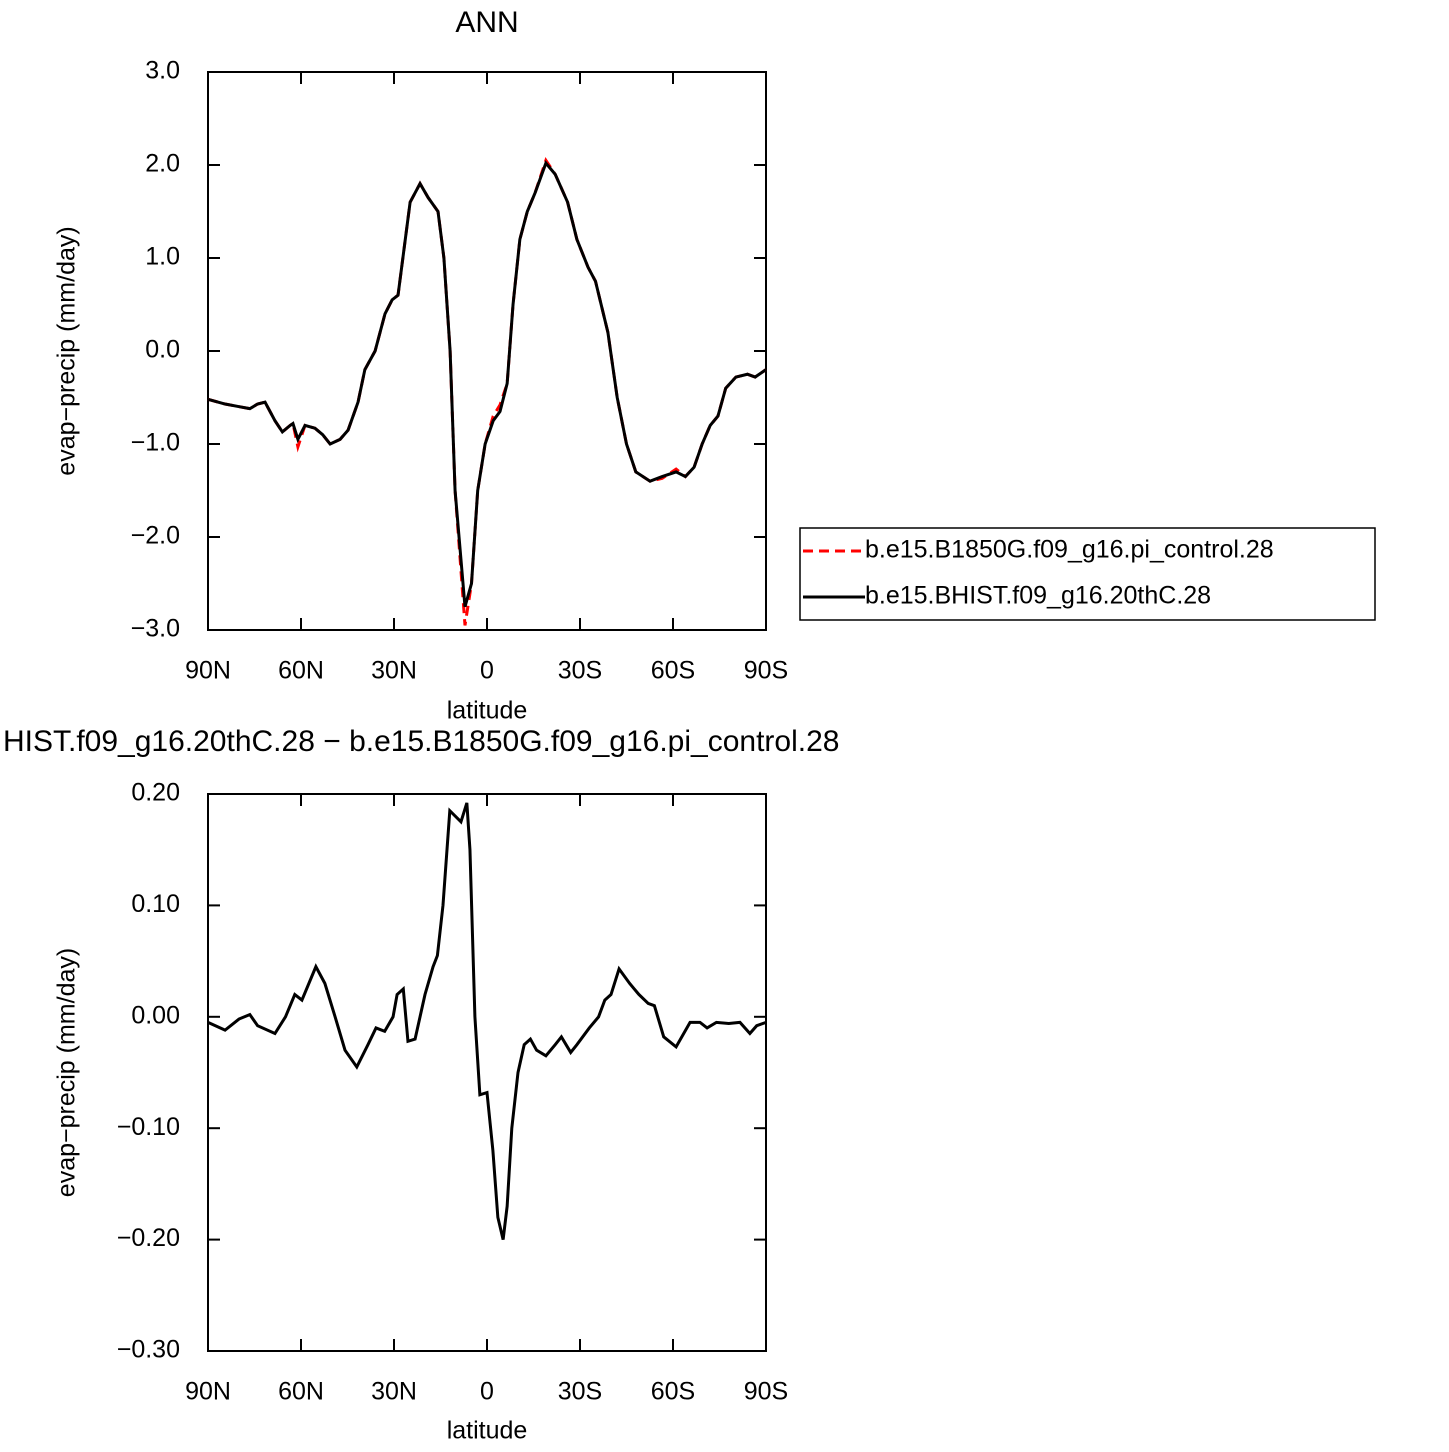 This screenshot has width=1449, height=1452. Describe the element at coordinates (155, 904) in the screenshot. I see `y-tick-label: 0.10` at that location.